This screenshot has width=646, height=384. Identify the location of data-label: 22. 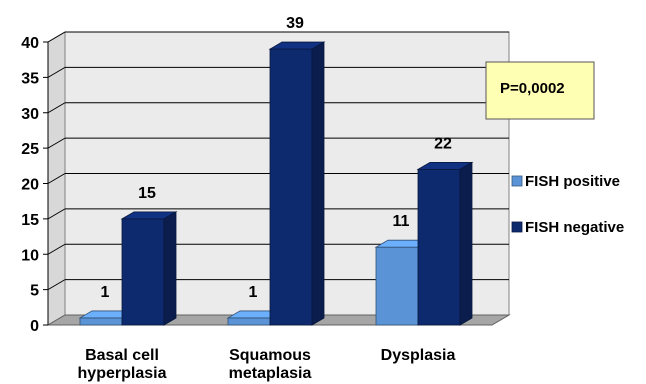
(443, 143).